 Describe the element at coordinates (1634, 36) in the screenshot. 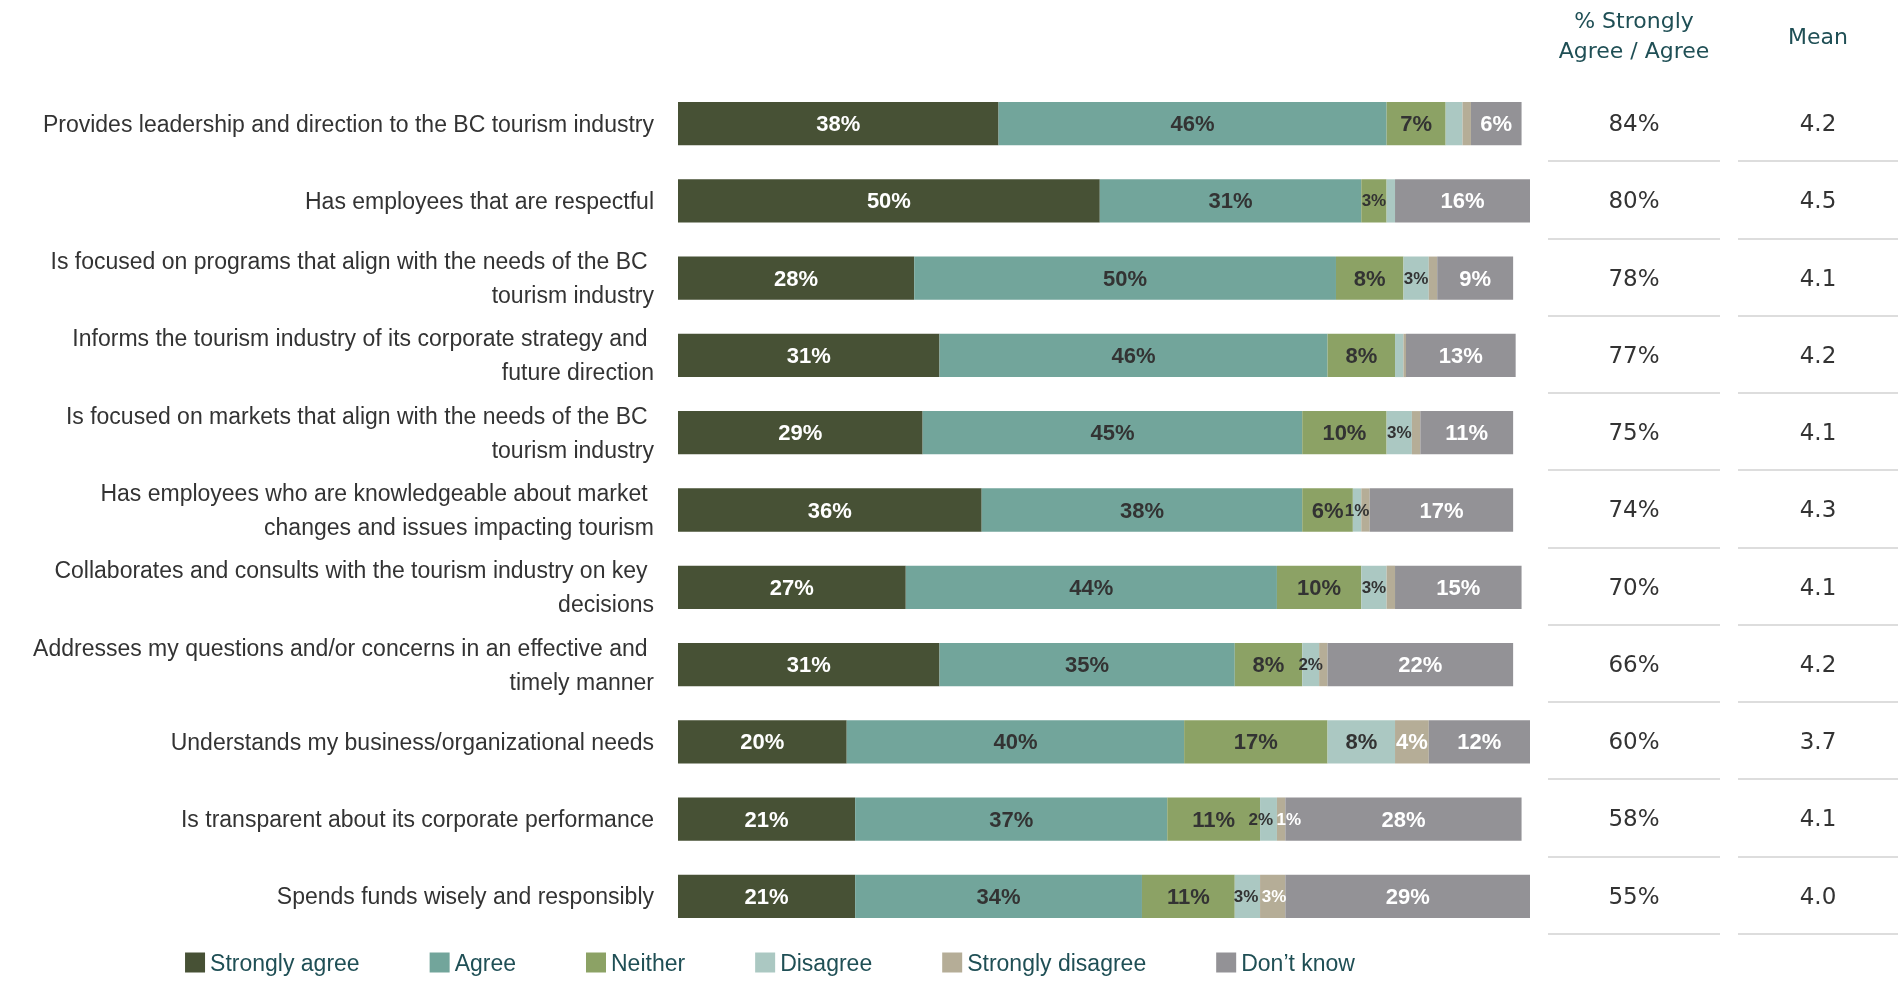

I see `text: % Strongly Agree / Agree` at that location.